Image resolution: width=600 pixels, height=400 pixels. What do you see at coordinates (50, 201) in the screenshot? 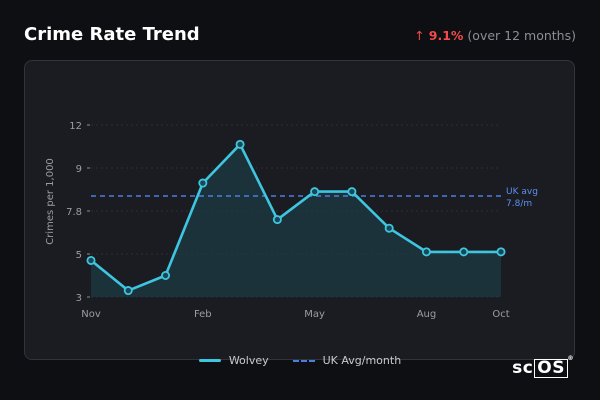
I see `y-axis-label: Crimes per 1,000` at bounding box center [50, 201].